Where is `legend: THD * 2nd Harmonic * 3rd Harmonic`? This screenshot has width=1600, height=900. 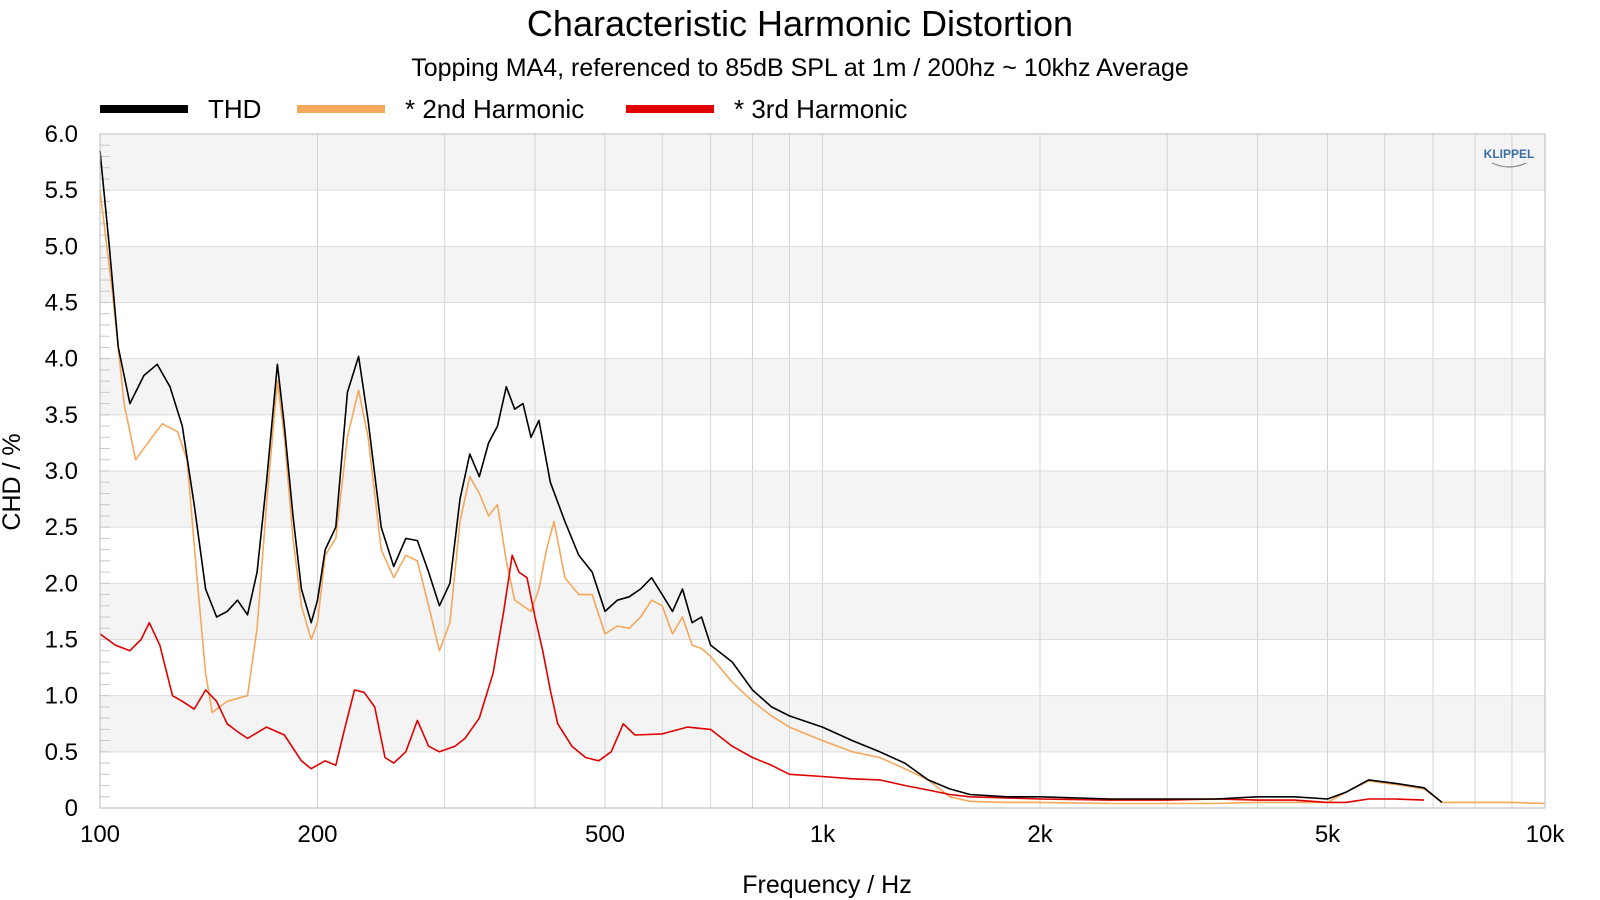
legend: THD * 2nd Harmonic * 3rd Harmonic is located at coordinates (503, 109).